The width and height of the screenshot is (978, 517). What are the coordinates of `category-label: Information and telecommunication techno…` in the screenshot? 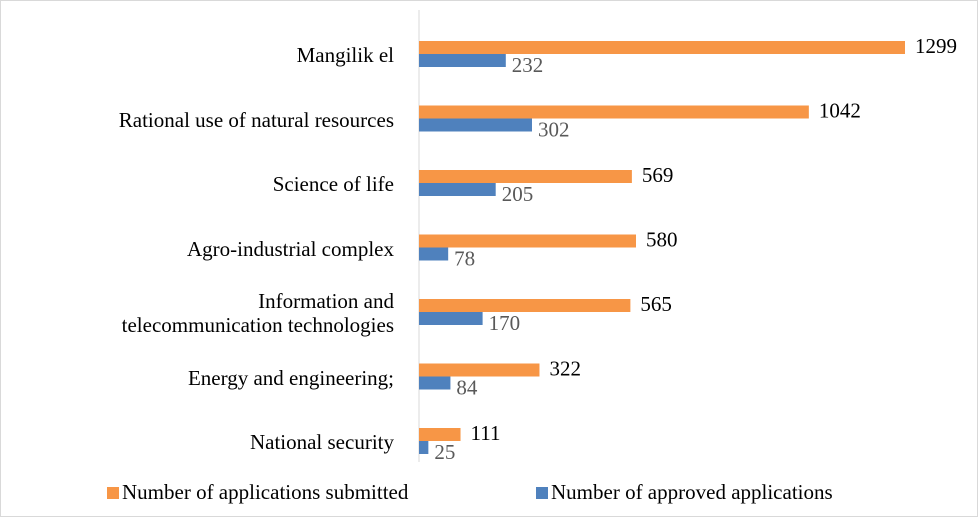 It's located at (257, 313).